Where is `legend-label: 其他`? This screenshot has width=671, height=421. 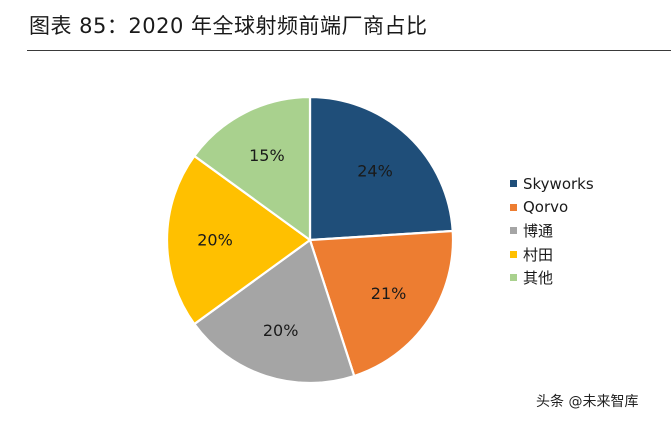 legend-label: 其他 is located at coordinates (538, 278).